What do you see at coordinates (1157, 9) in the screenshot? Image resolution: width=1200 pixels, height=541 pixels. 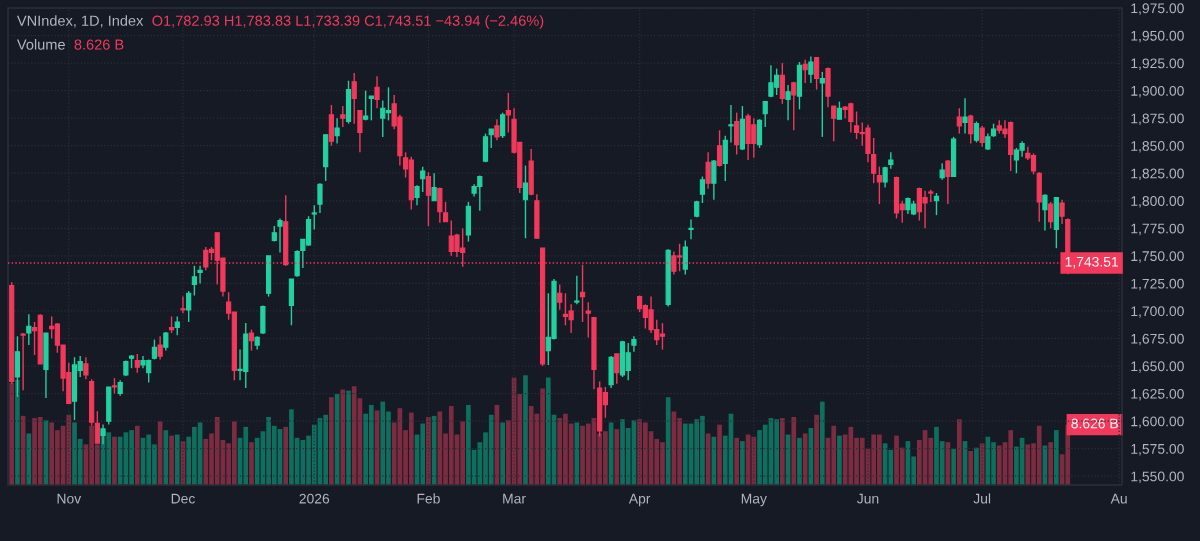 I see `y-tick-label: 1,975.00` at bounding box center [1157, 9].